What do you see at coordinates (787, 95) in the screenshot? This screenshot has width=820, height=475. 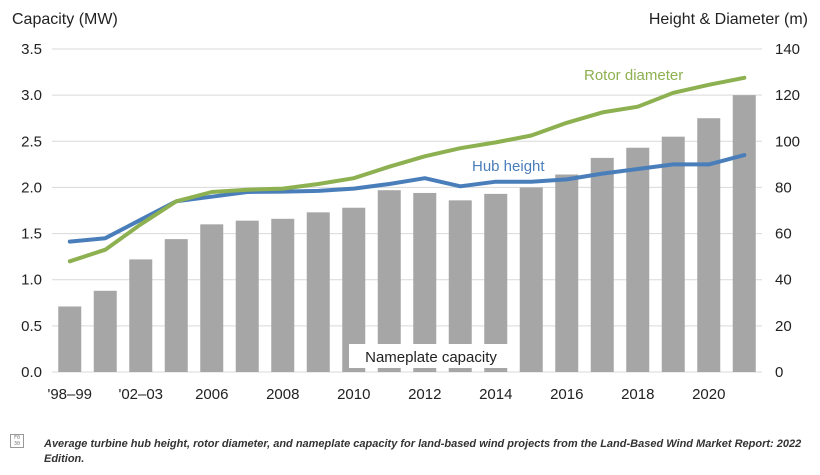 I see `right-tick-label: 120` at bounding box center [787, 95].